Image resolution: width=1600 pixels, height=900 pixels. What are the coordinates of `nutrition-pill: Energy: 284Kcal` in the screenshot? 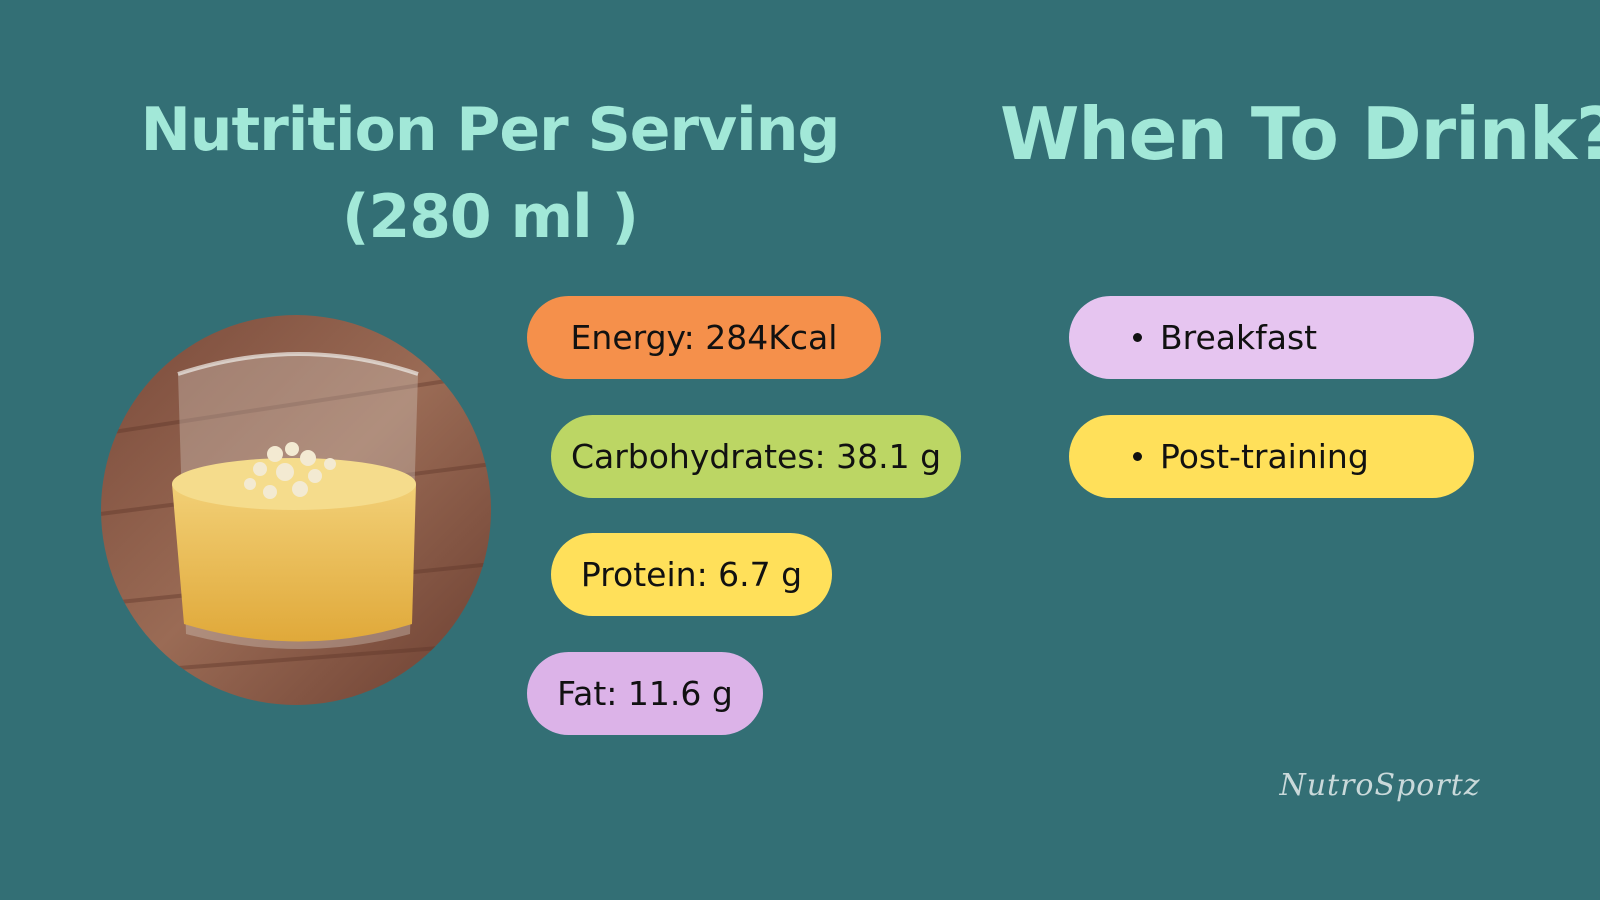 It's located at (704, 337).